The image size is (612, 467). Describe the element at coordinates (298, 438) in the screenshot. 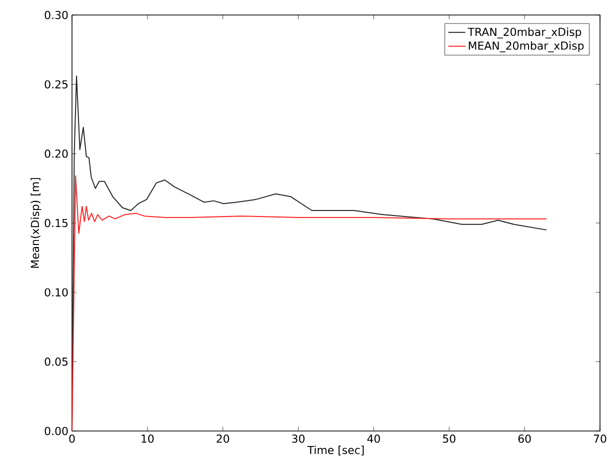

I see `x-tick-label: 30` at that location.